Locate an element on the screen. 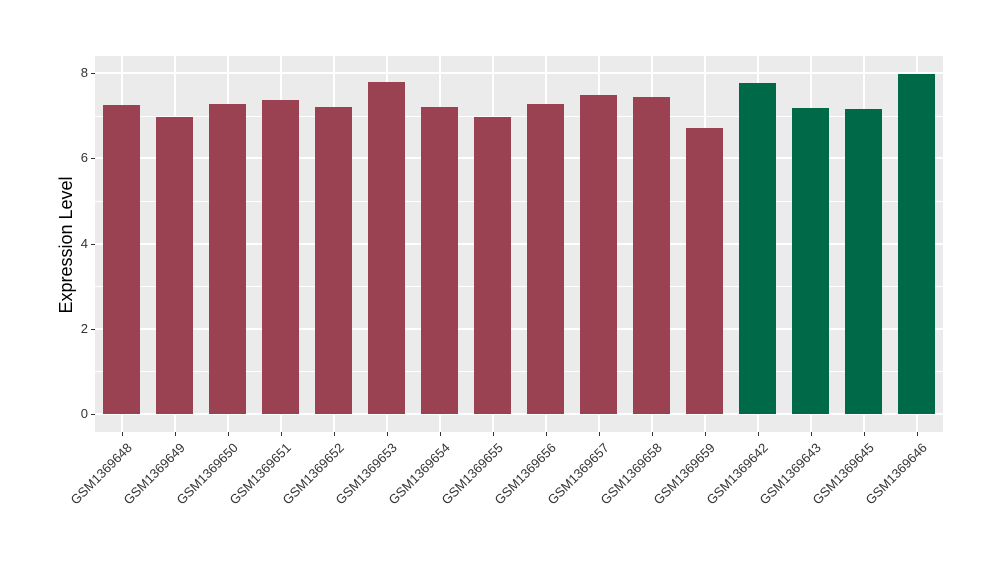 The image size is (1000, 580). bar-GSM1369648 is located at coordinates (121, 259).